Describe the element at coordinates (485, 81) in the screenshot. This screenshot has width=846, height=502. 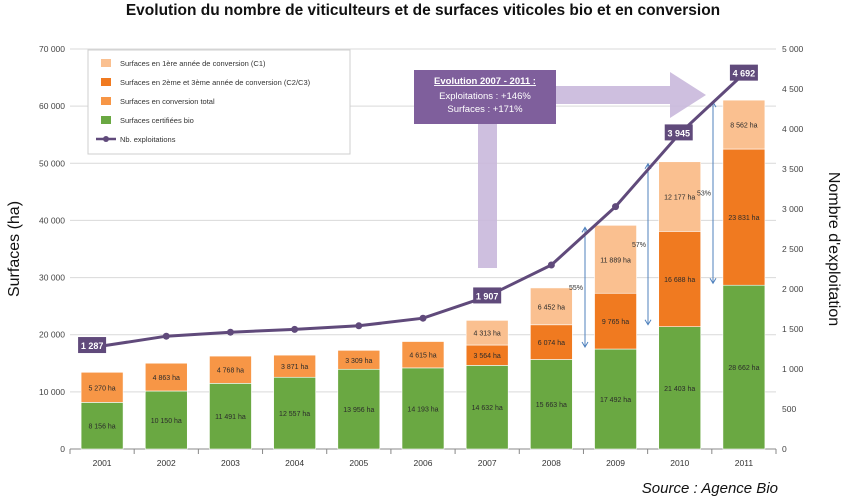
I see `callout-title: Evolution 2007 - 2011 :` at that location.